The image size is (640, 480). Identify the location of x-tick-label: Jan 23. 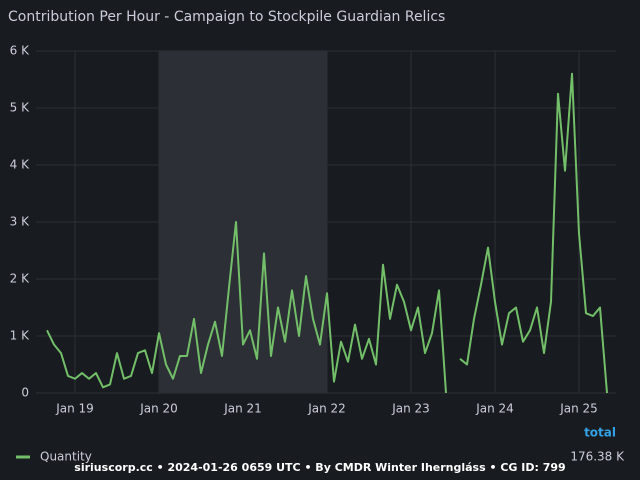
(410, 409).